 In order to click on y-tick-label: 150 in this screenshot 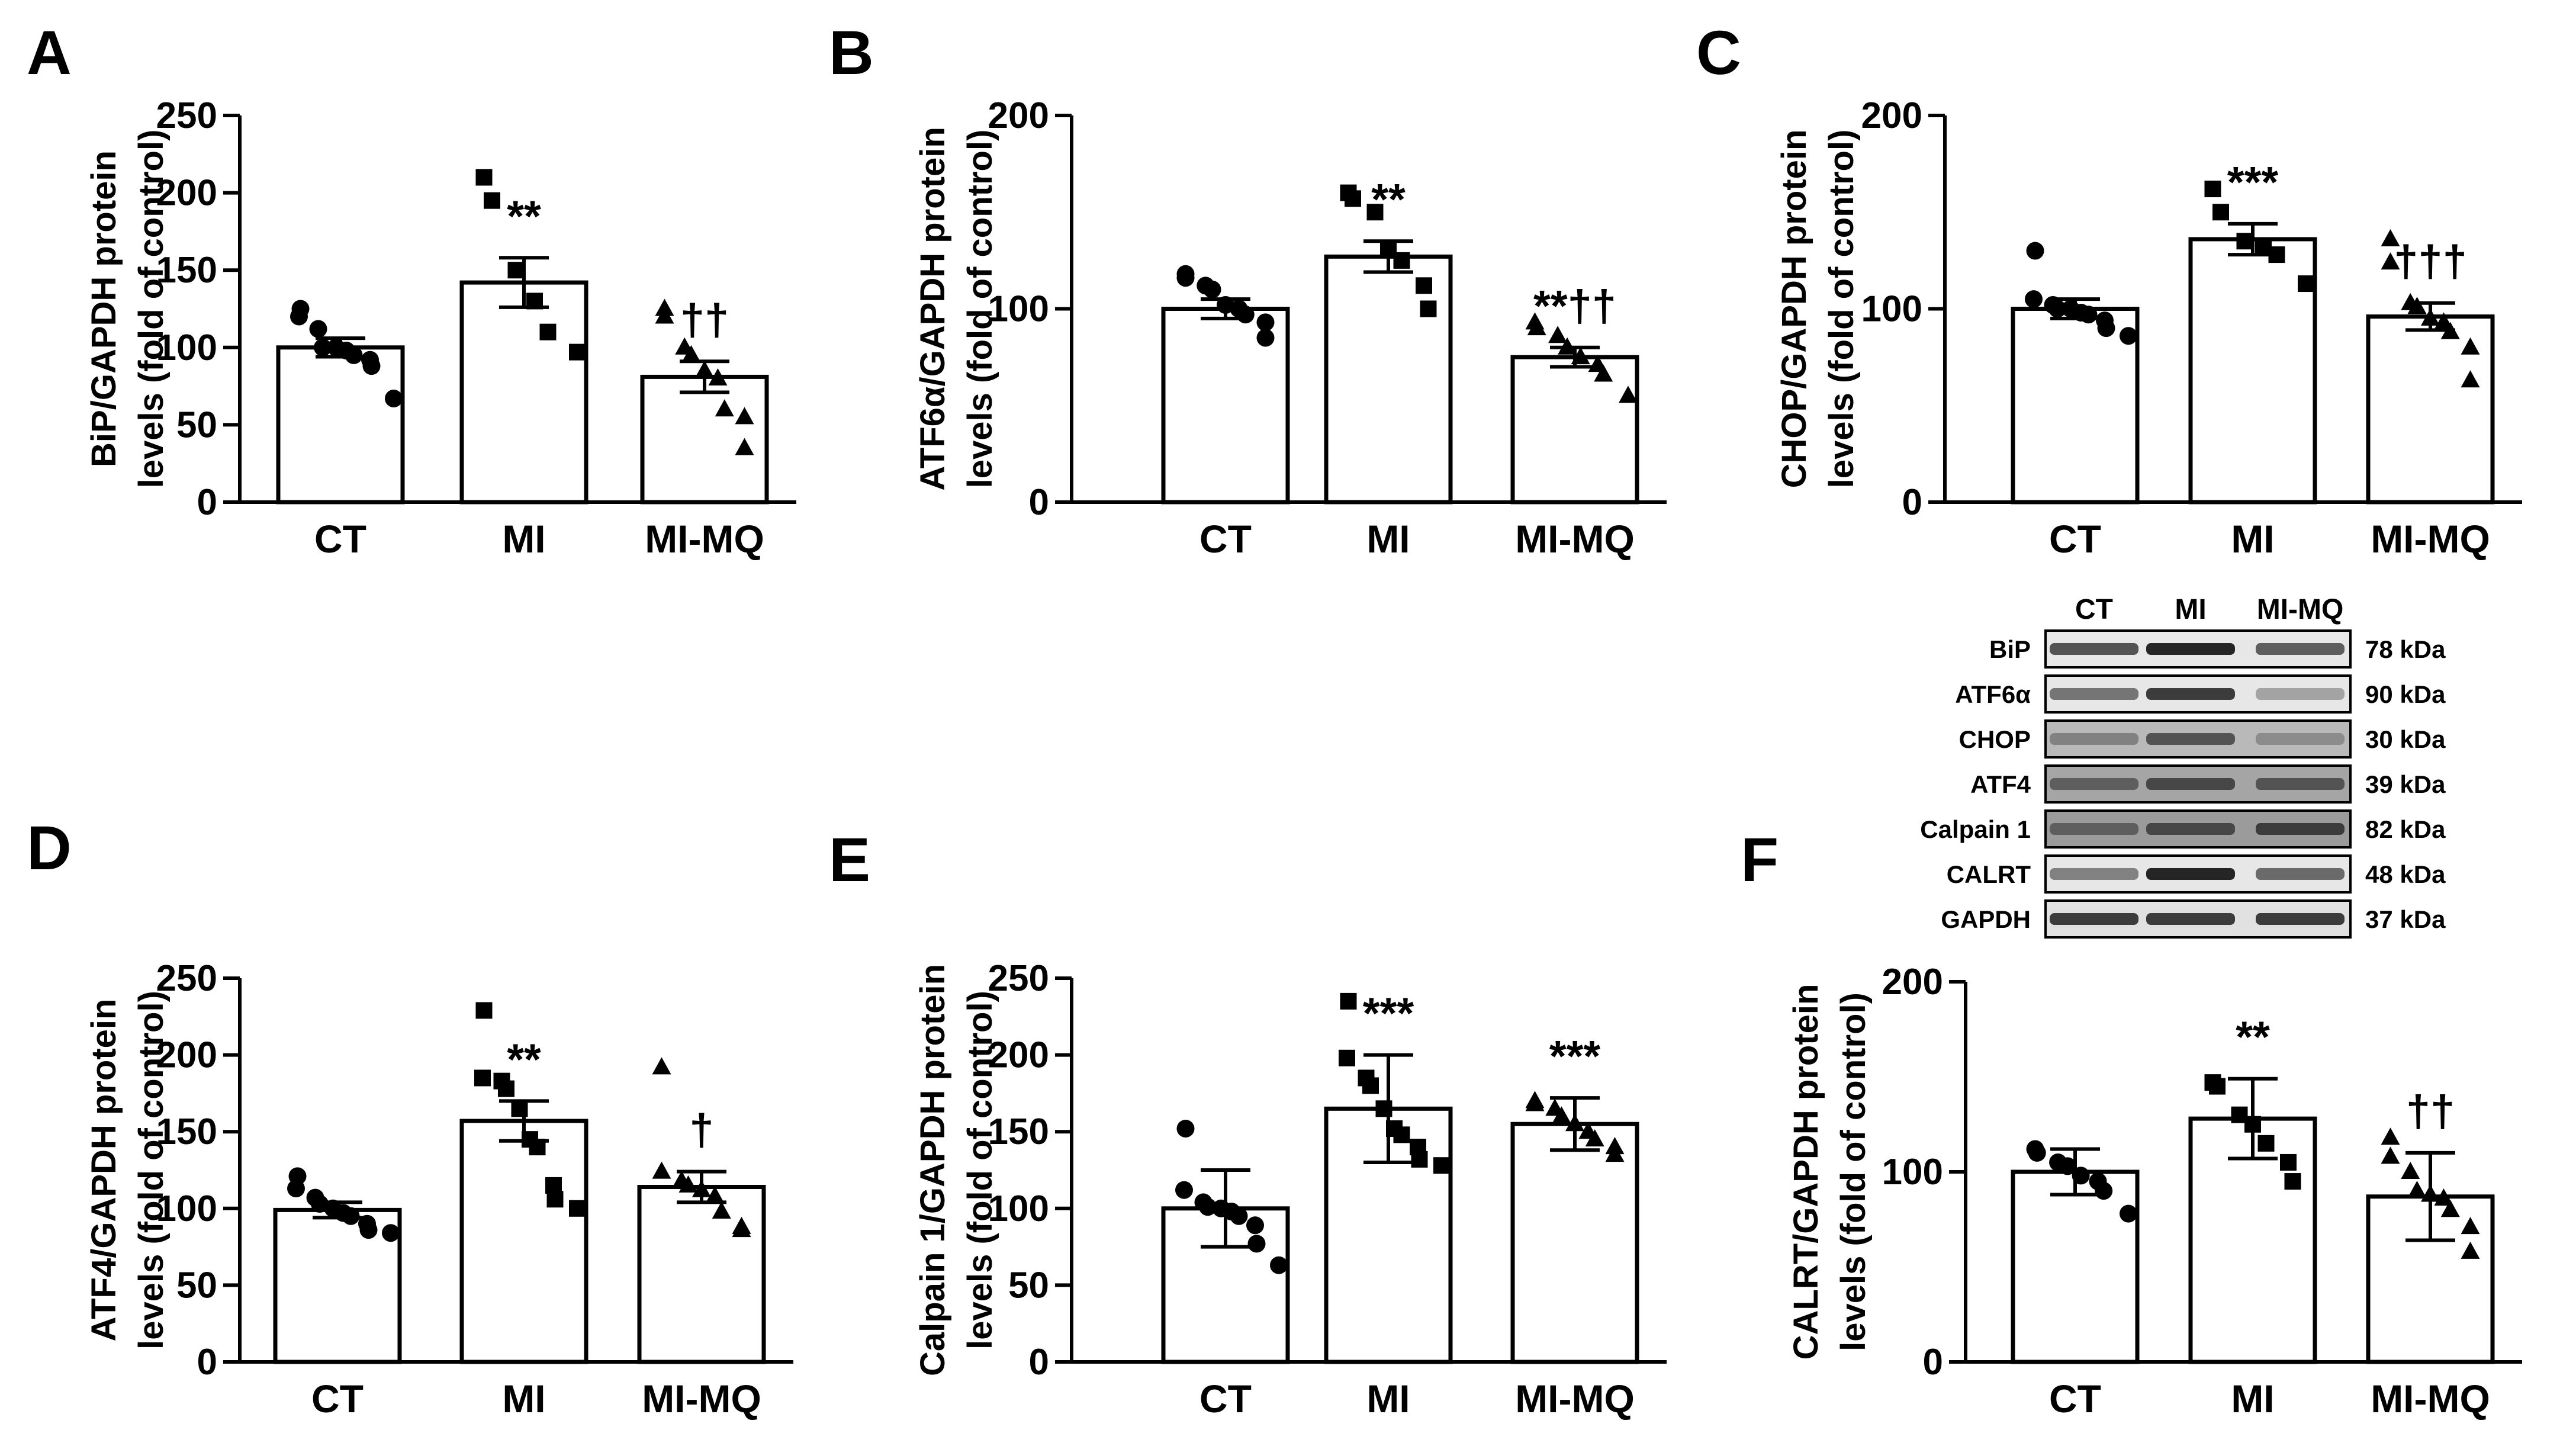, I will do `click(186, 1131)`.